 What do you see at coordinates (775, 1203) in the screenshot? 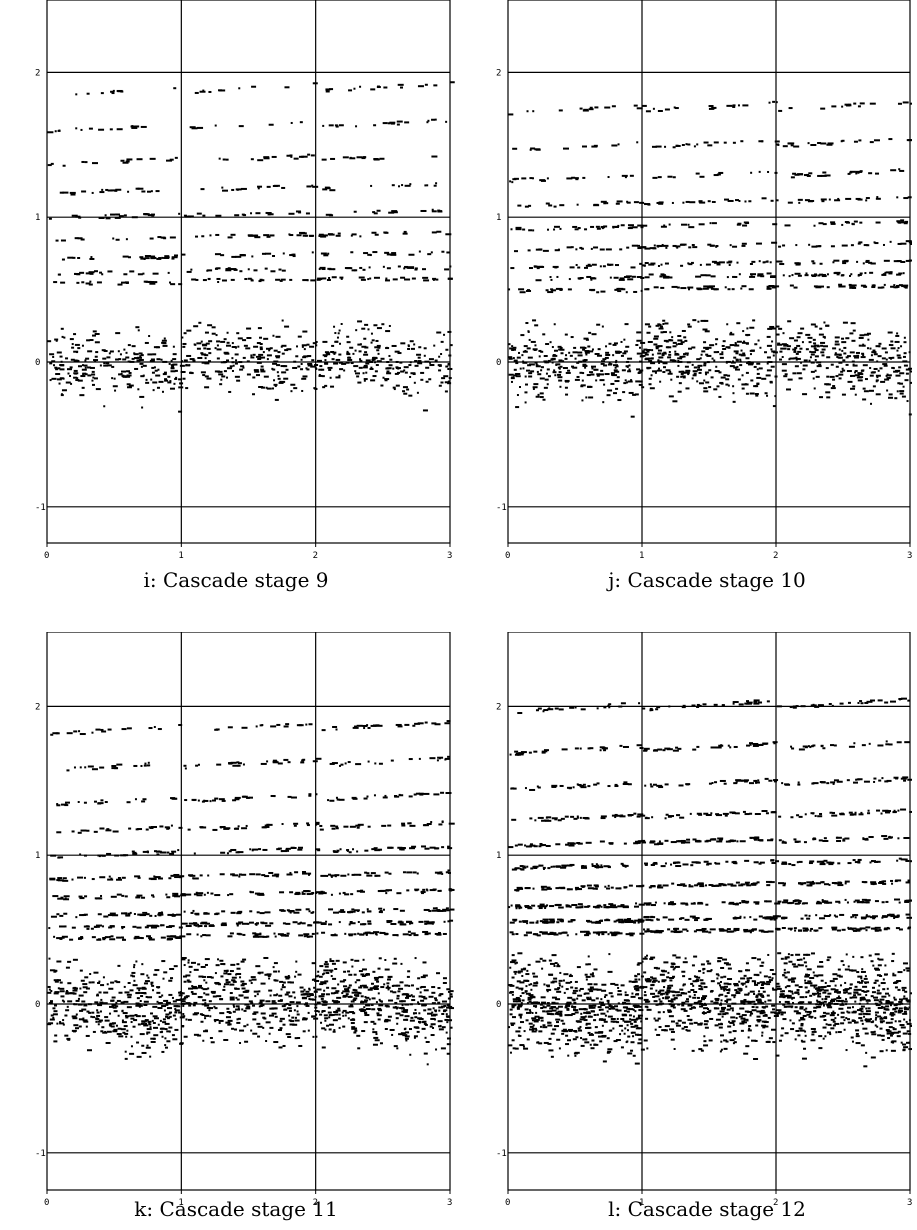
I see `x-tick-label: 2` at bounding box center [775, 1203].